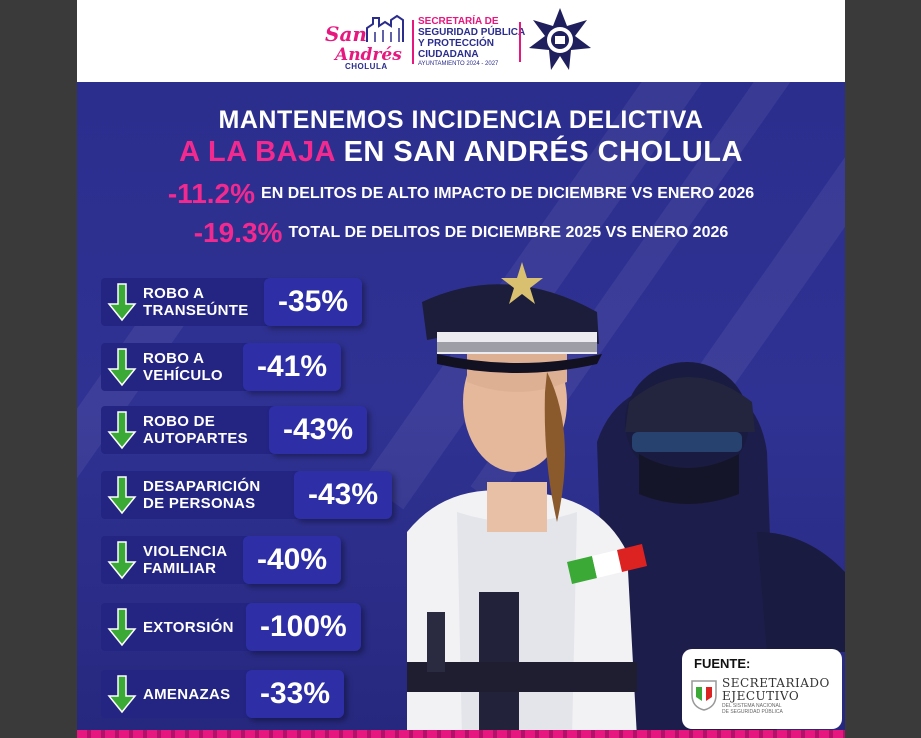 This screenshot has width=921, height=738. What do you see at coordinates (458, 21) in the screenshot?
I see `secretaria-line1: SECRETARÍA DE` at bounding box center [458, 21].